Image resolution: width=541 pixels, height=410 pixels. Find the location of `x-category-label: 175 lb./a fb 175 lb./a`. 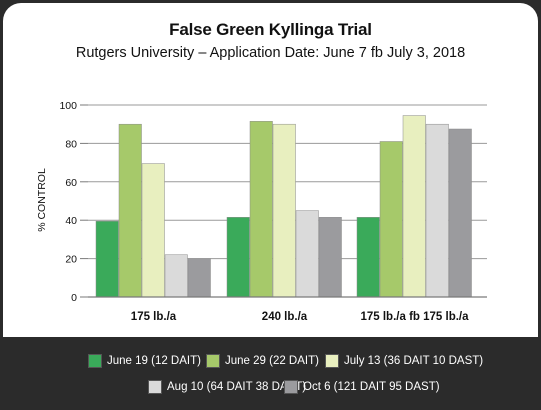

x-category-label: 175 lb./a fb 175 lb./a is located at coordinates (414, 317).